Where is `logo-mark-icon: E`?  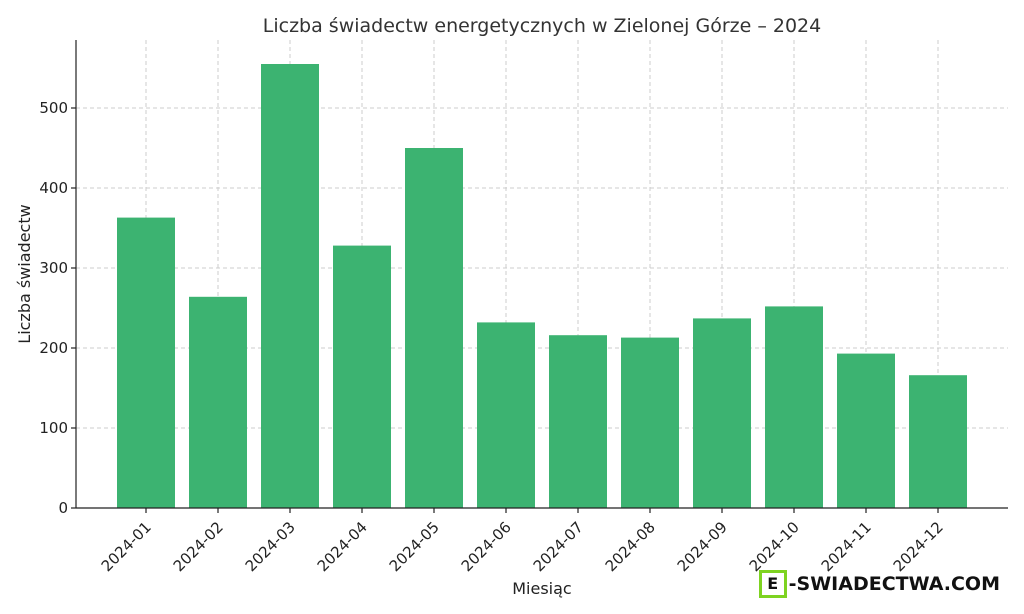
logo-mark-icon: E is located at coordinates (772, 584).